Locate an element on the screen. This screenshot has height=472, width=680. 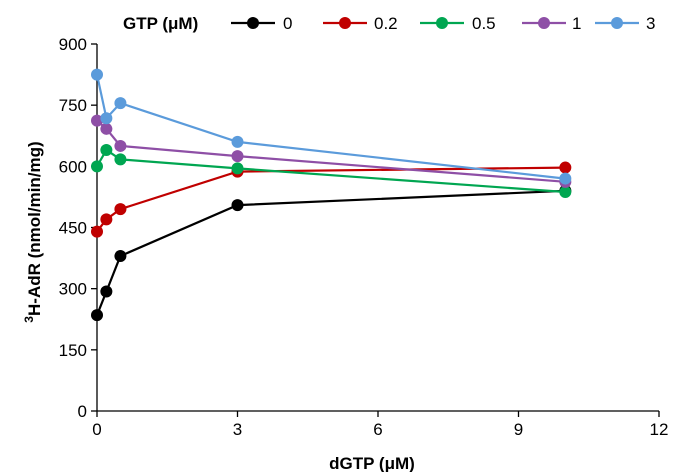
legend-title: GTP (μM) is located at coordinates (160, 23).